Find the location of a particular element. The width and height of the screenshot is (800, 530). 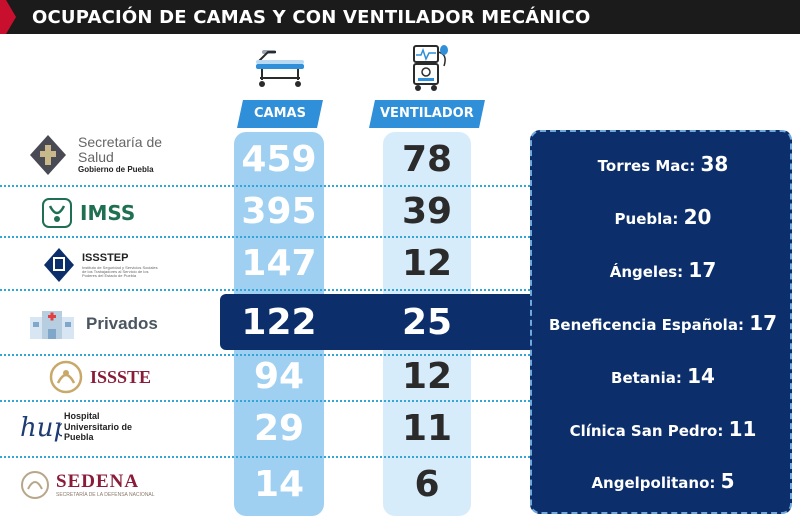

camas-value: 122 is located at coordinates (279, 322).